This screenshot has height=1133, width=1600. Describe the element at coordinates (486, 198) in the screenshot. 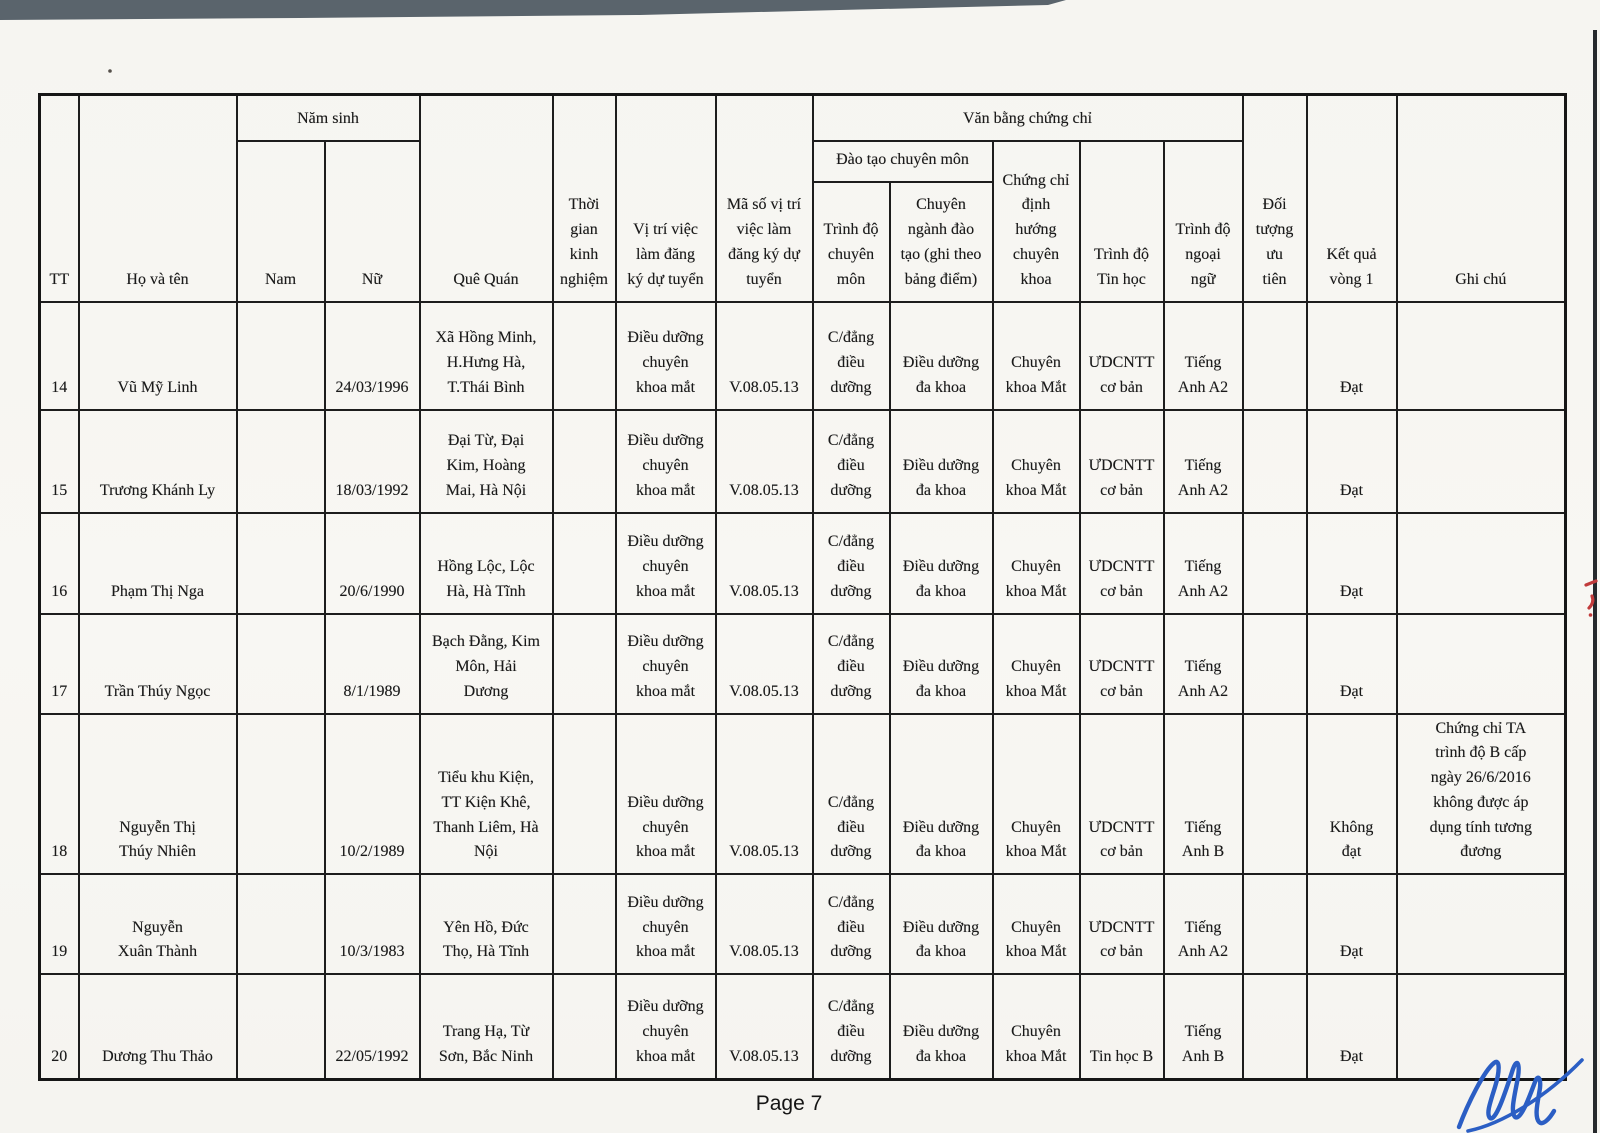

I see `col-header-hometown: Quê Quán` at that location.